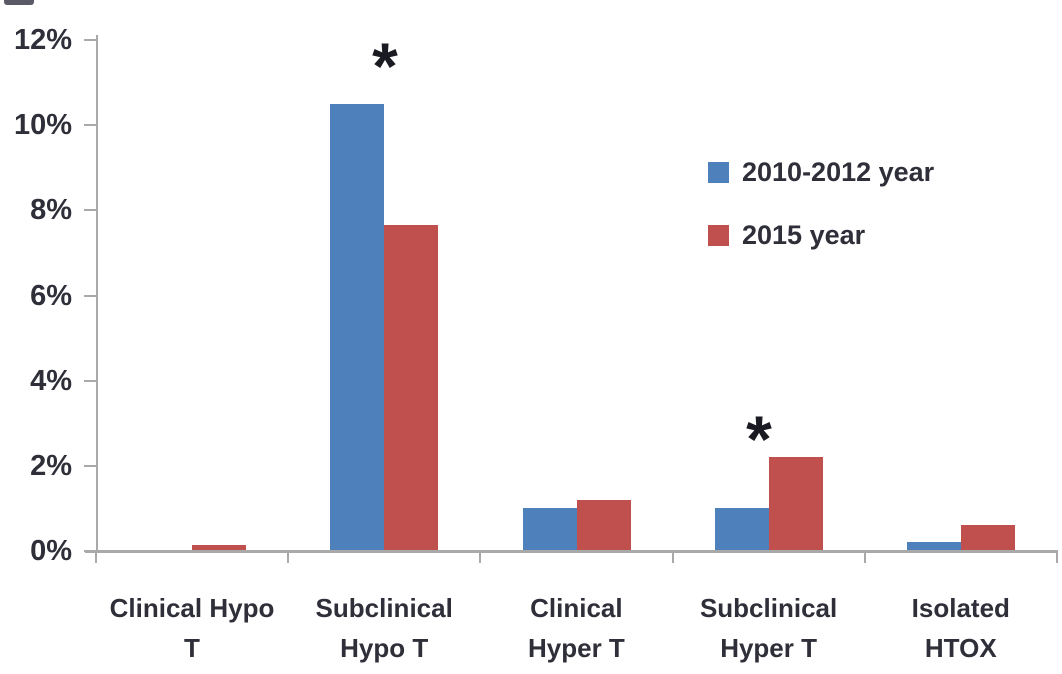  What do you see at coordinates (411, 388) in the screenshot?
I see `bar-2015-year-cat1` at bounding box center [411, 388].